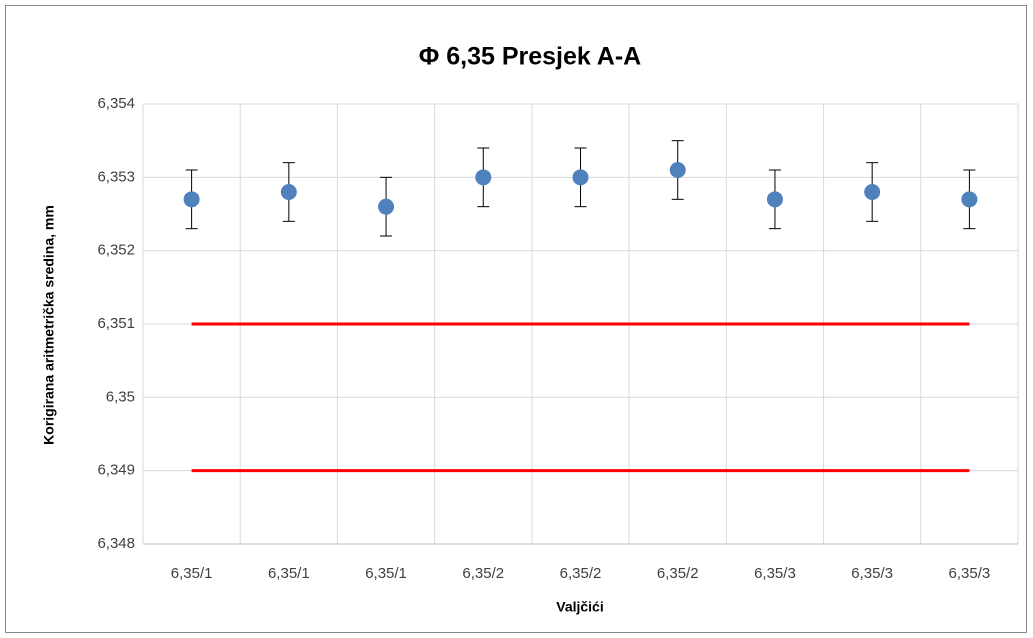 This screenshot has height=638, width=1033. Describe the element at coordinates (579, 607) in the screenshot. I see `x-axis-title: Valjčići` at that location.